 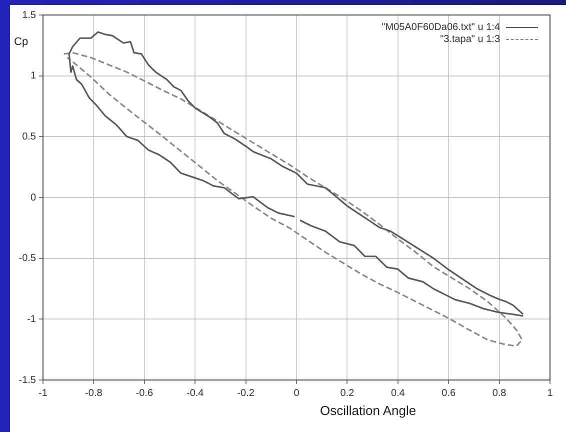 What do you see at coordinates (33, 198) in the screenshot?
I see `y-tick-label: 0` at bounding box center [33, 198].